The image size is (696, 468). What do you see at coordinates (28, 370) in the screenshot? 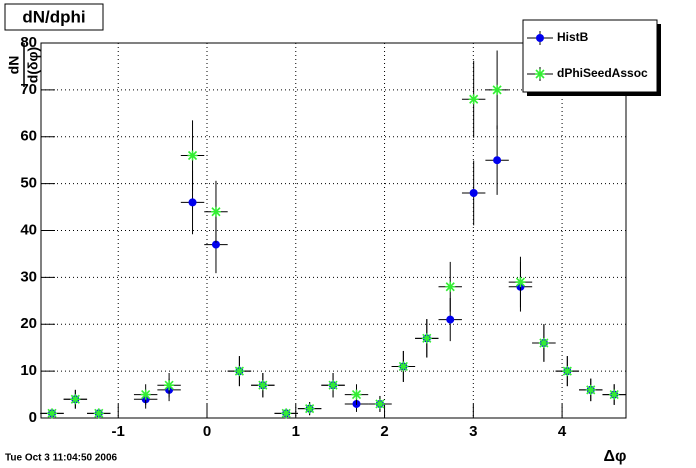
I see `y-tick-label: 10` at bounding box center [28, 370].